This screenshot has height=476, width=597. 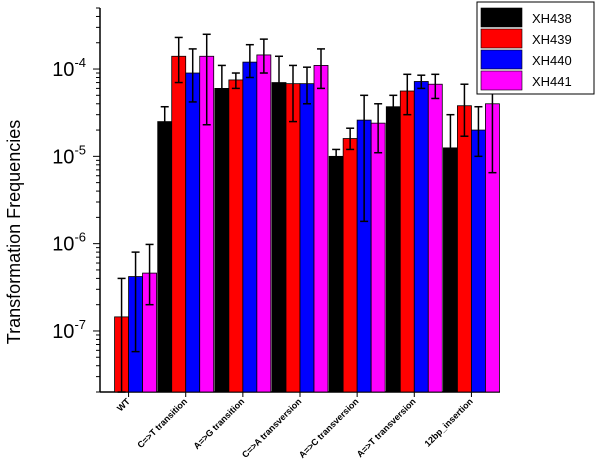 What do you see at coordinates (69, 68) in the screenshot?
I see `y-tick-label: 10⁻⁴` at bounding box center [69, 68].